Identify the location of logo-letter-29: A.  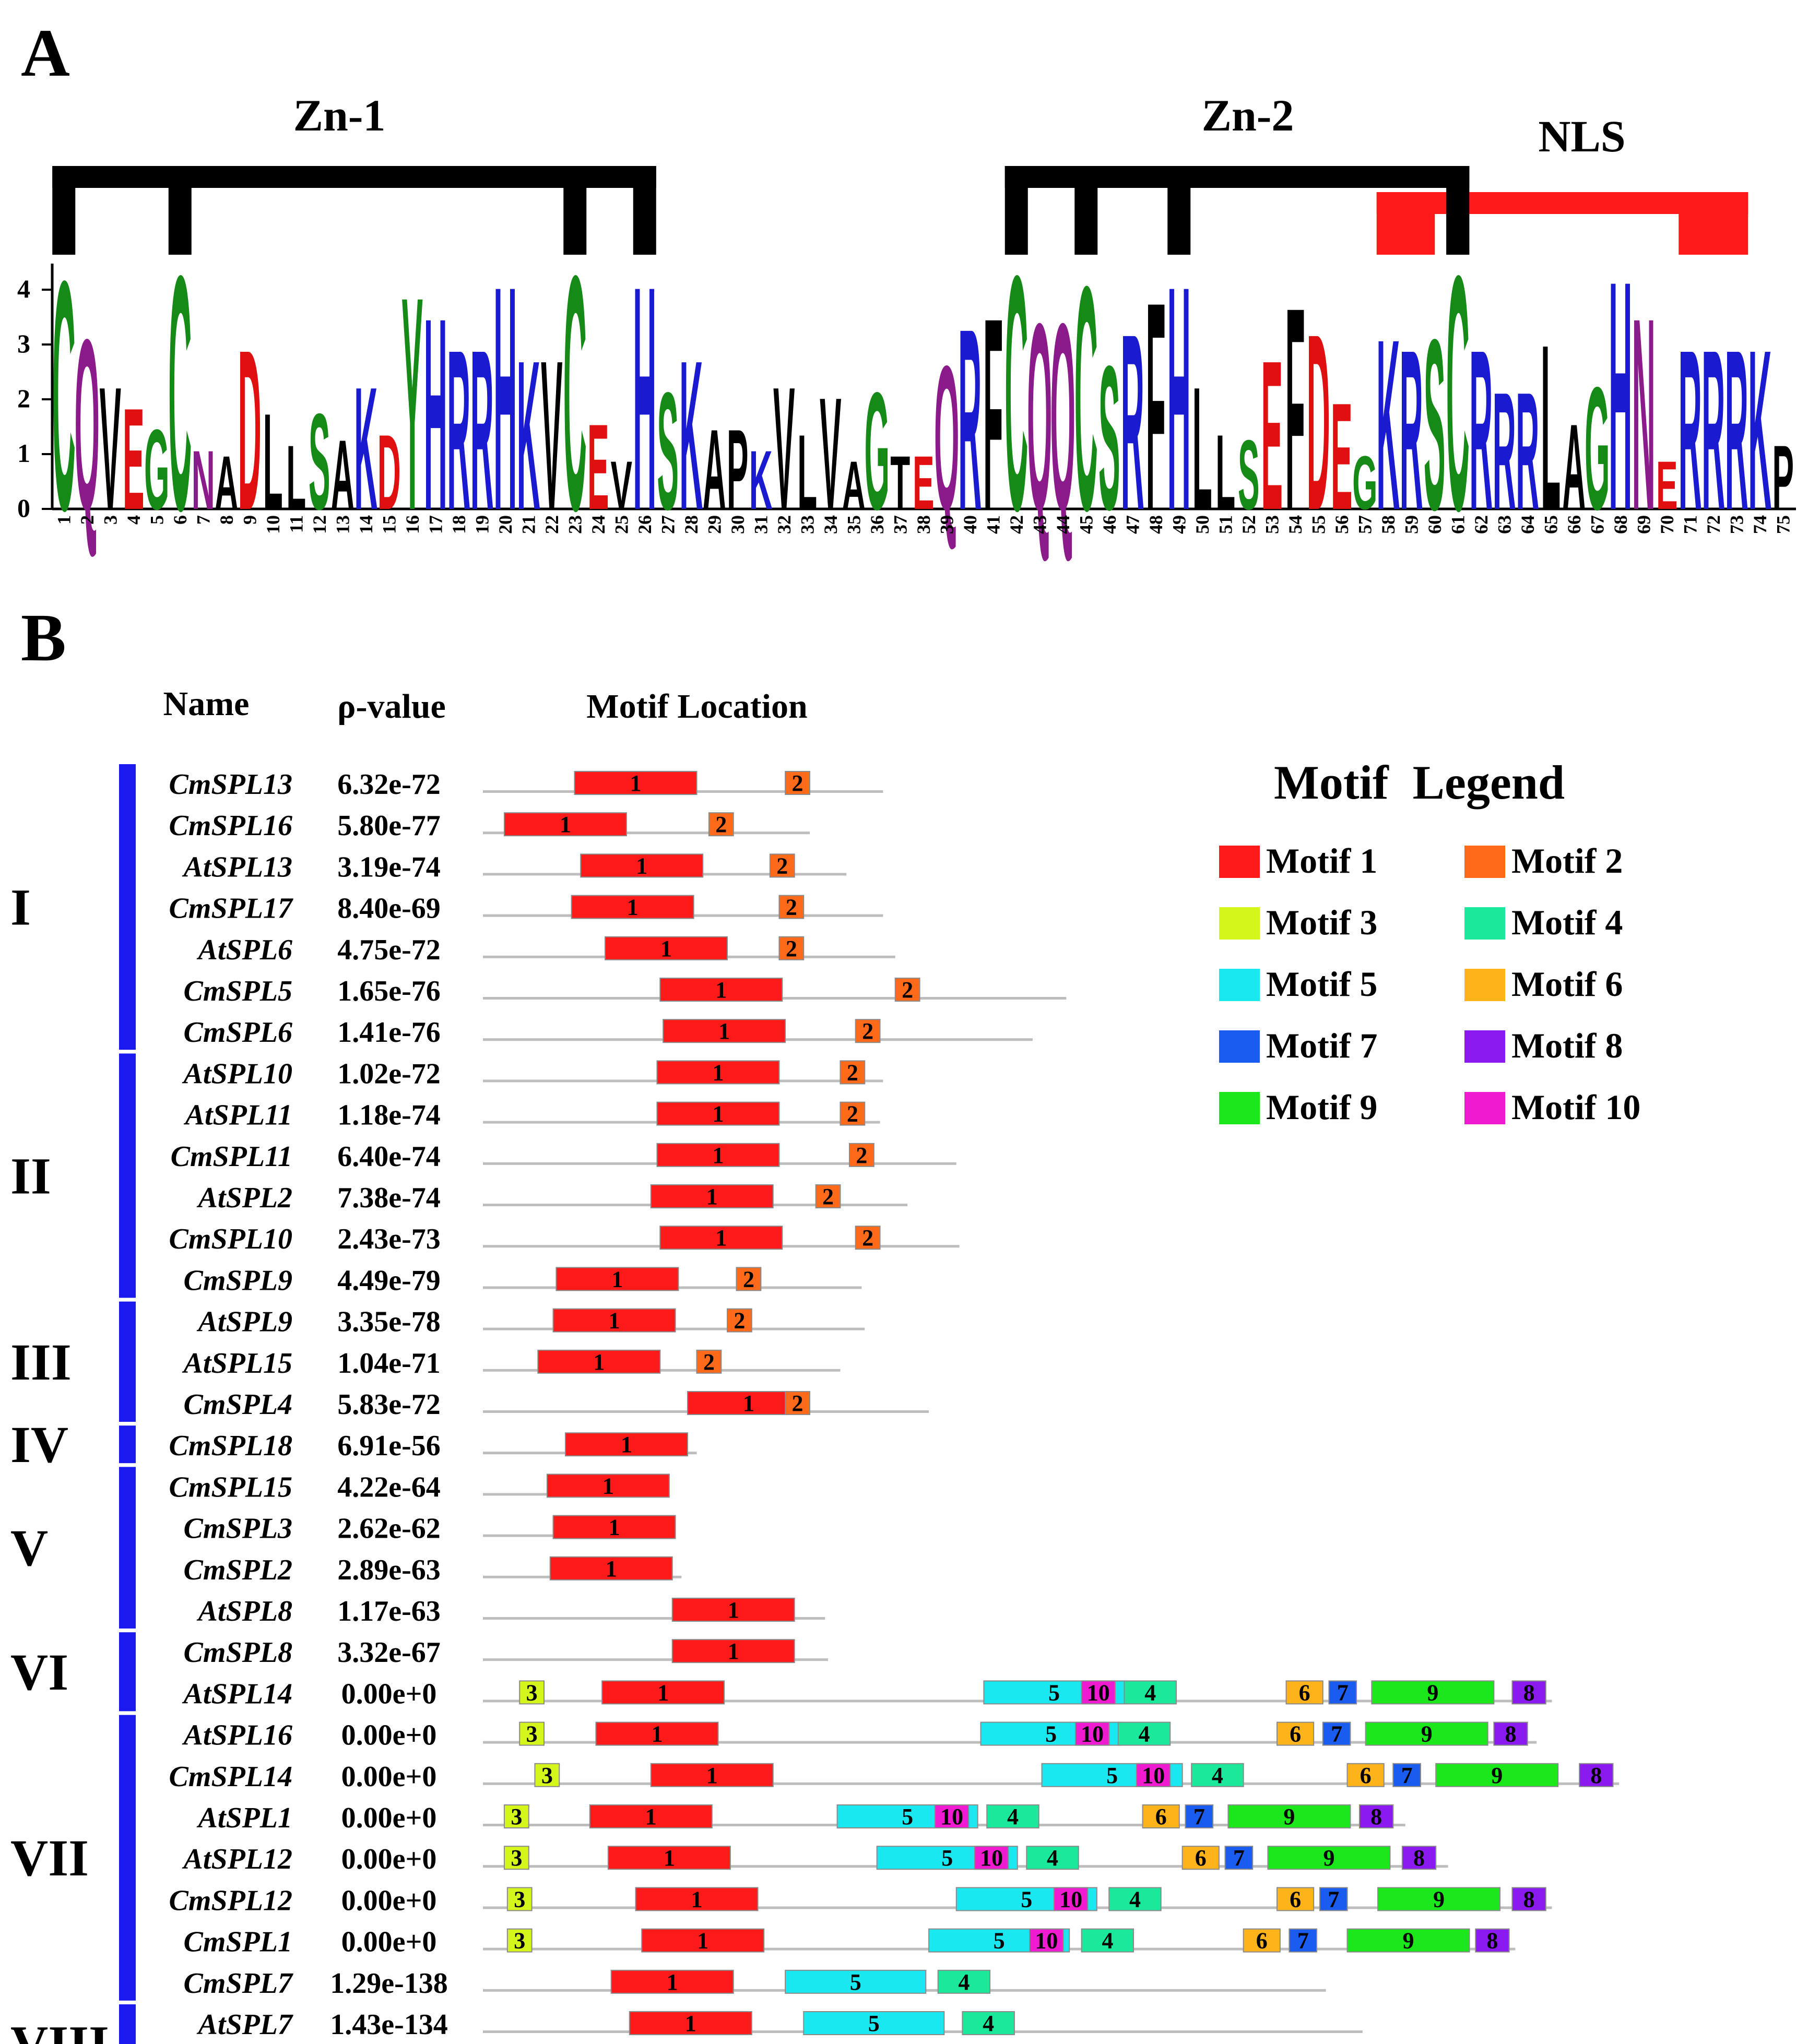
(714, 470).